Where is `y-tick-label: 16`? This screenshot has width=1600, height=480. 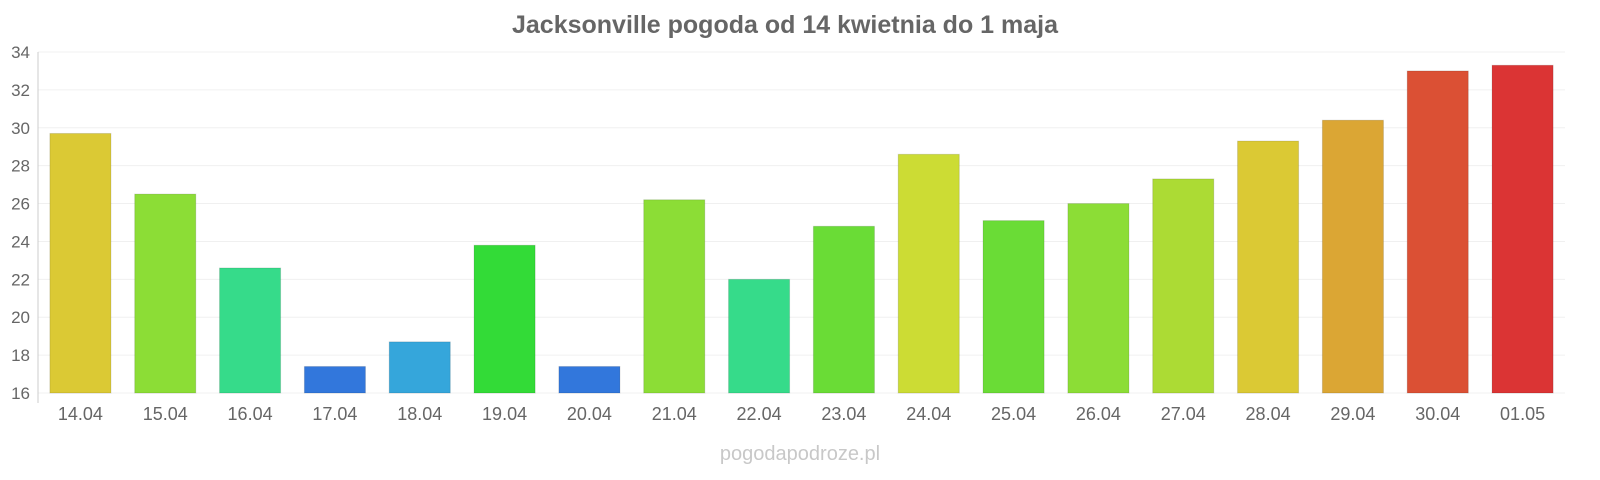 y-tick-label: 16 is located at coordinates (20, 393).